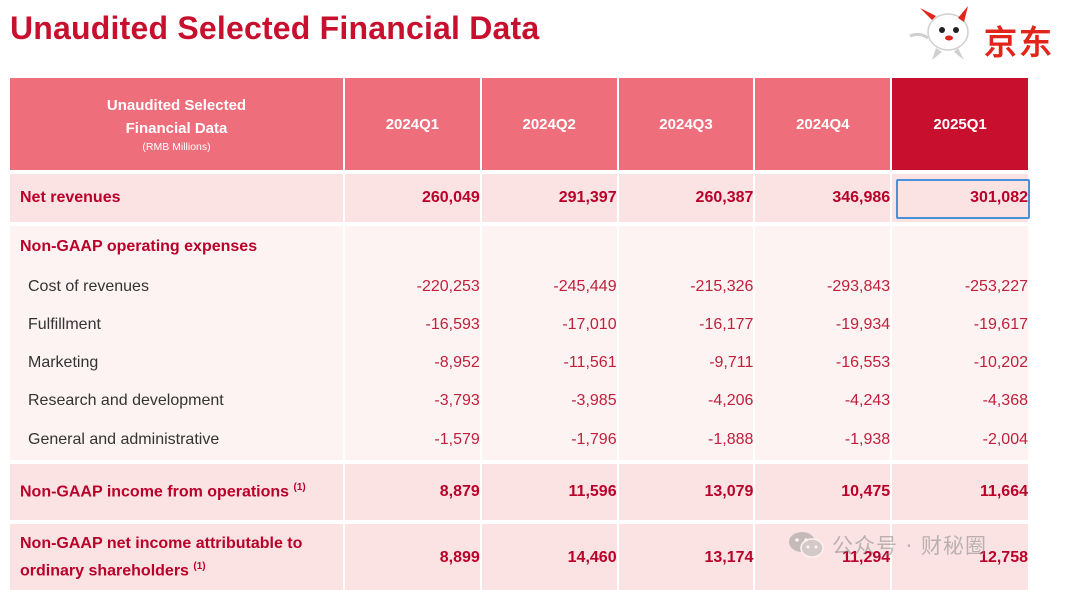  Describe the element at coordinates (959, 325) in the screenshot. I see `cell-value: -19,617` at that location.